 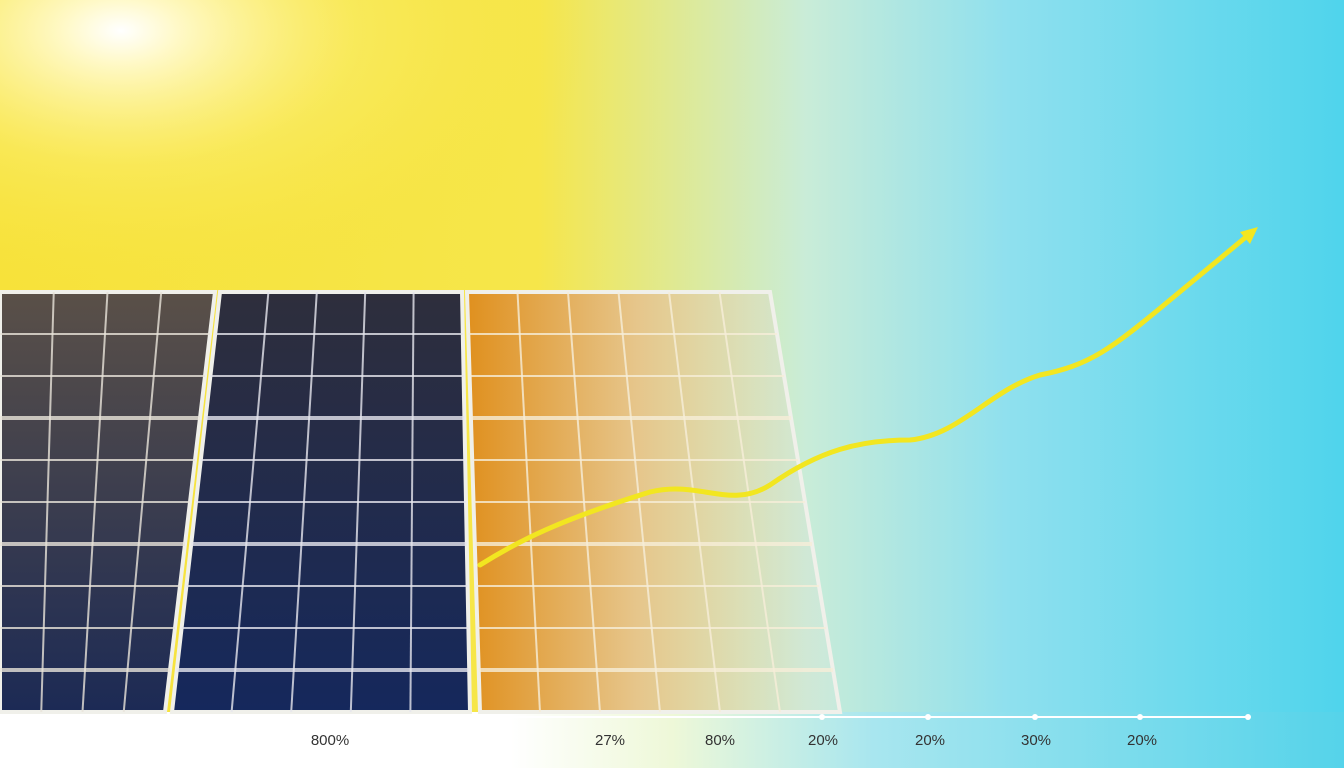 I want to click on axis-labels: 800% 27% 80% 20% 20% 30% 20%, so click(x=734, y=740).